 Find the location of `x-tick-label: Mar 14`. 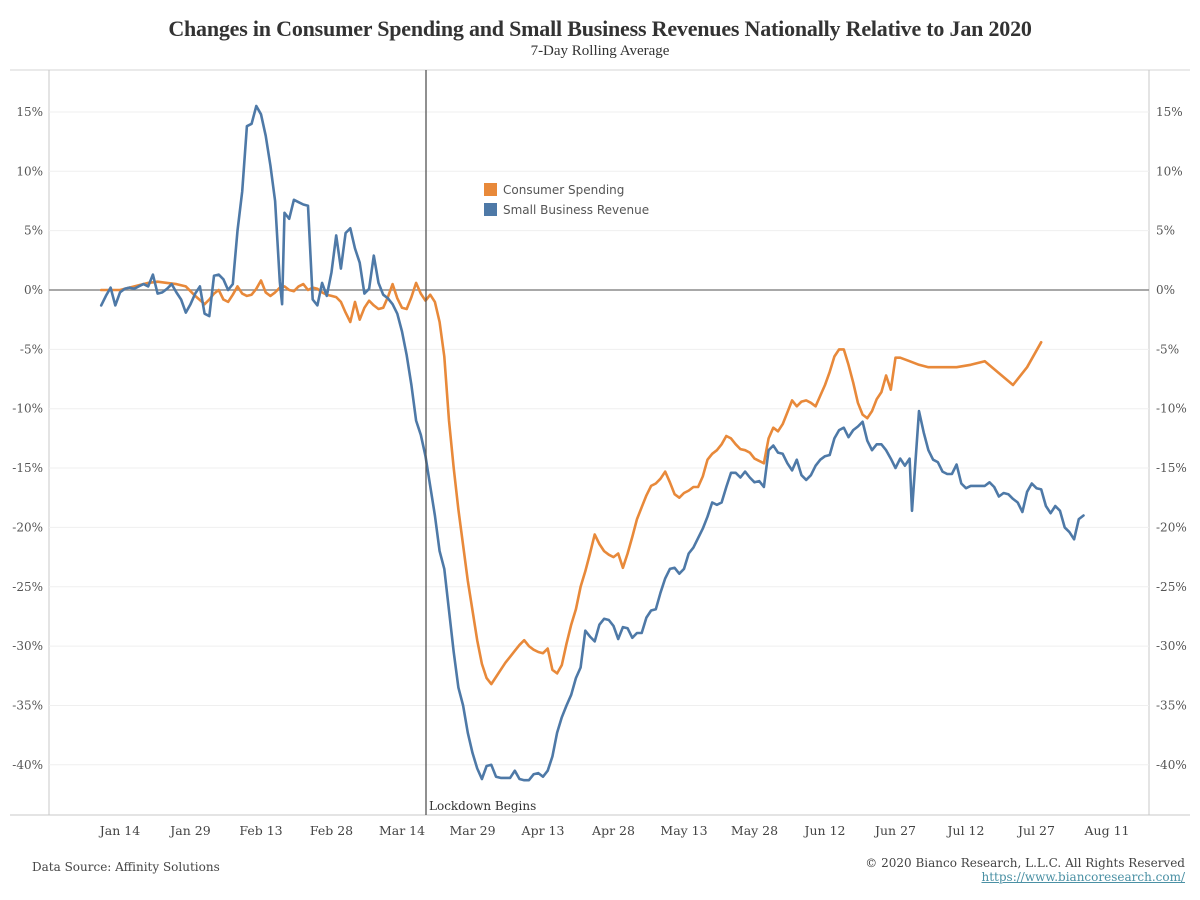

x-tick-label: Mar 14 is located at coordinates (402, 830).